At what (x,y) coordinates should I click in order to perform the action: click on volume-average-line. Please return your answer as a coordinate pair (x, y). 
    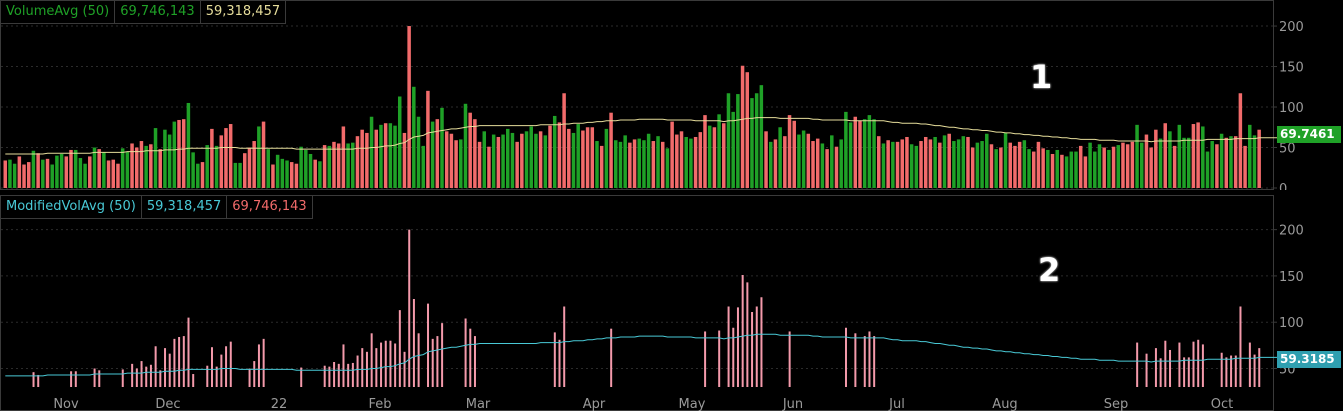
    Looking at the image, I should click on (646, 136).